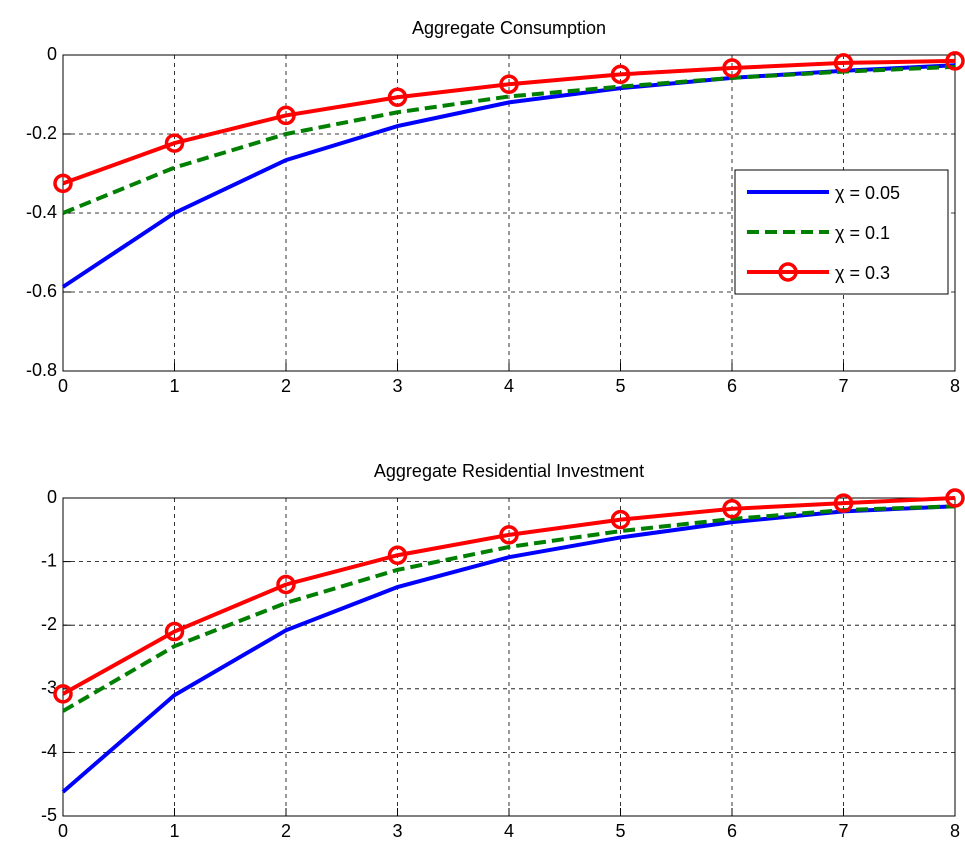 The height and width of the screenshot is (847, 965). I want to click on legend-label: χ = 0.05, so click(867, 193).